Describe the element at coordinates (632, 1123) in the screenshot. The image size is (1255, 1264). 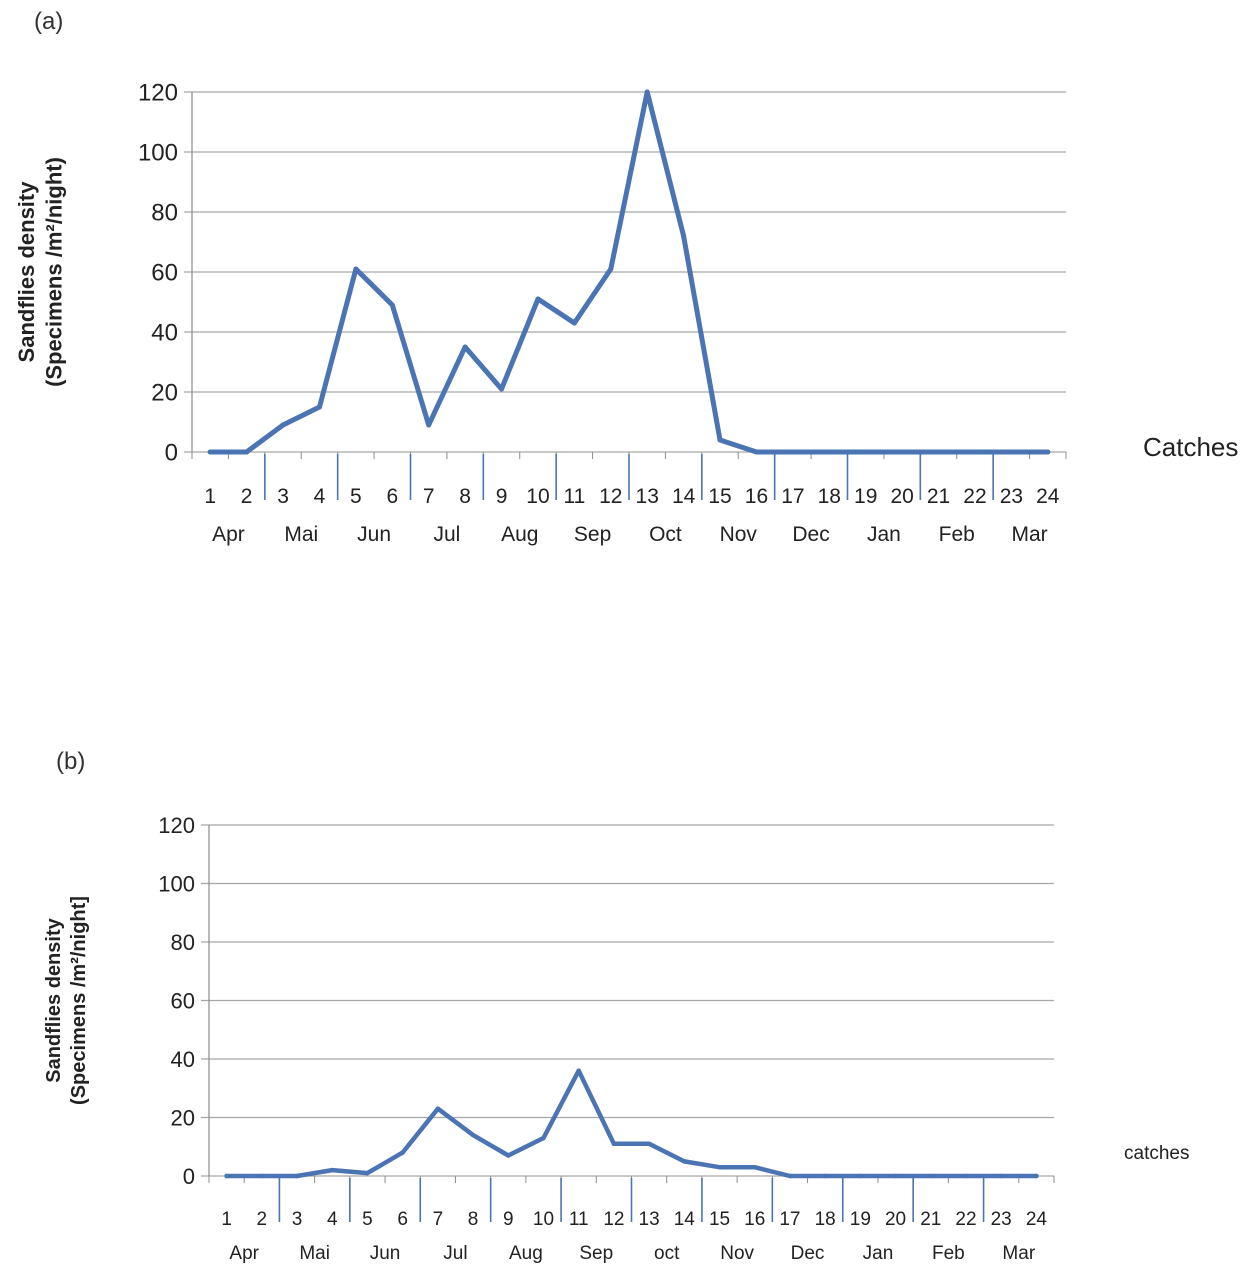
I see `data-series-line` at that location.